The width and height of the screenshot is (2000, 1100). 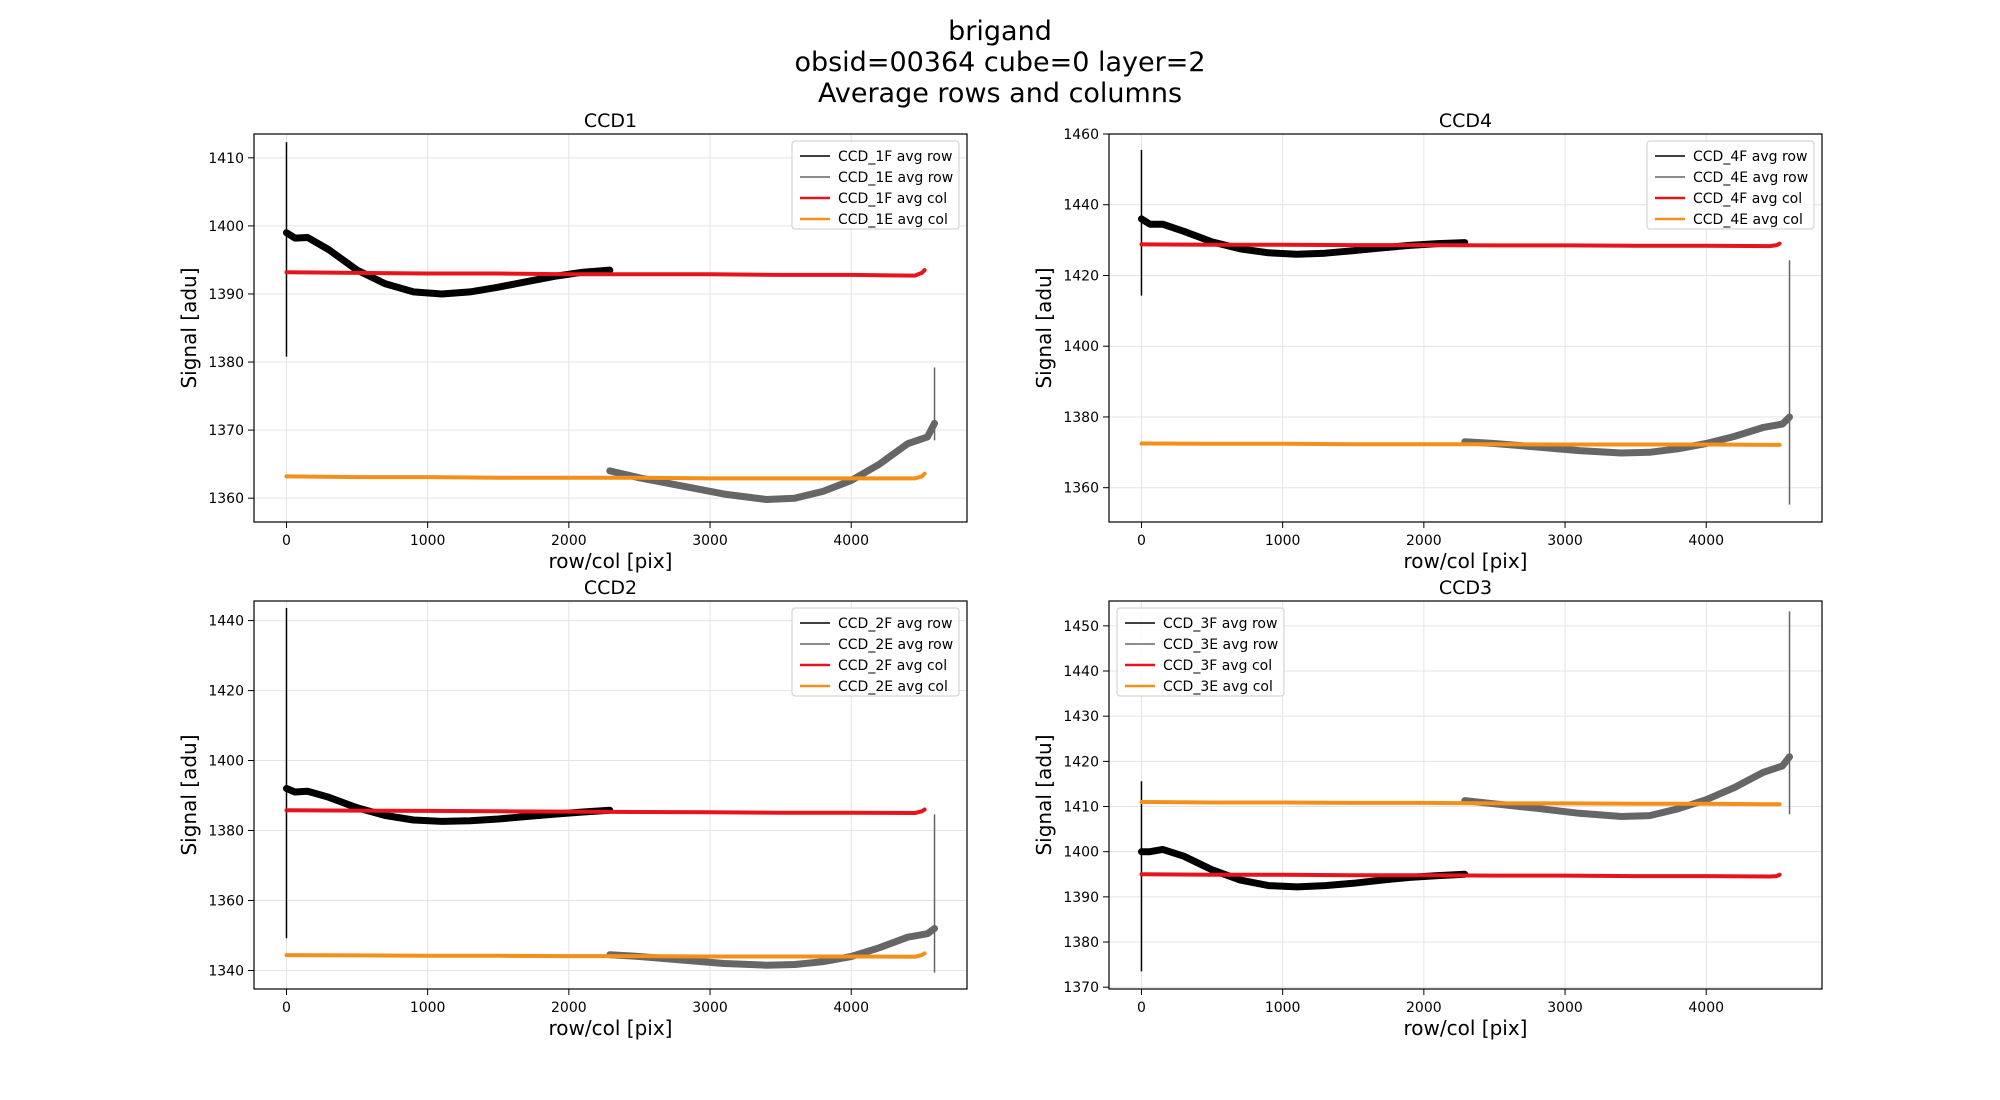 I want to click on figure-title-line-3: Average rows and columns, so click(x=1000, y=93).